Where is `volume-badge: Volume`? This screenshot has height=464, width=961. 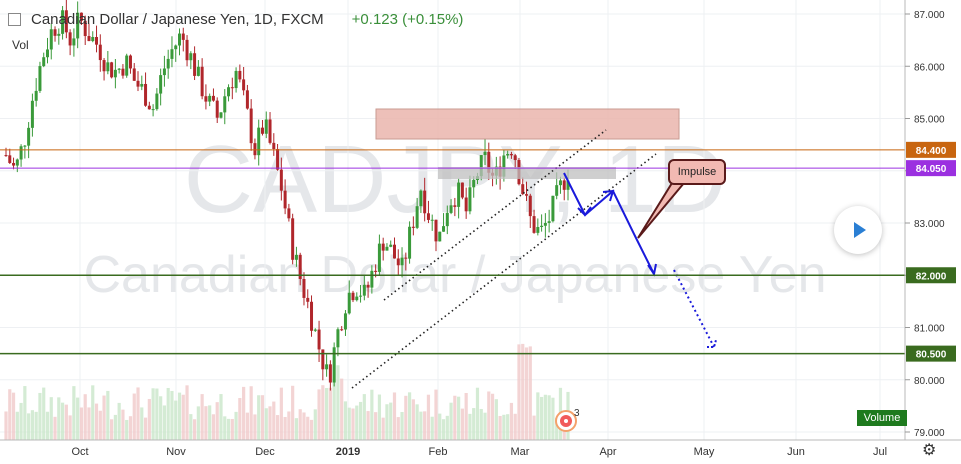 volume-badge: Volume is located at coordinates (882, 418).